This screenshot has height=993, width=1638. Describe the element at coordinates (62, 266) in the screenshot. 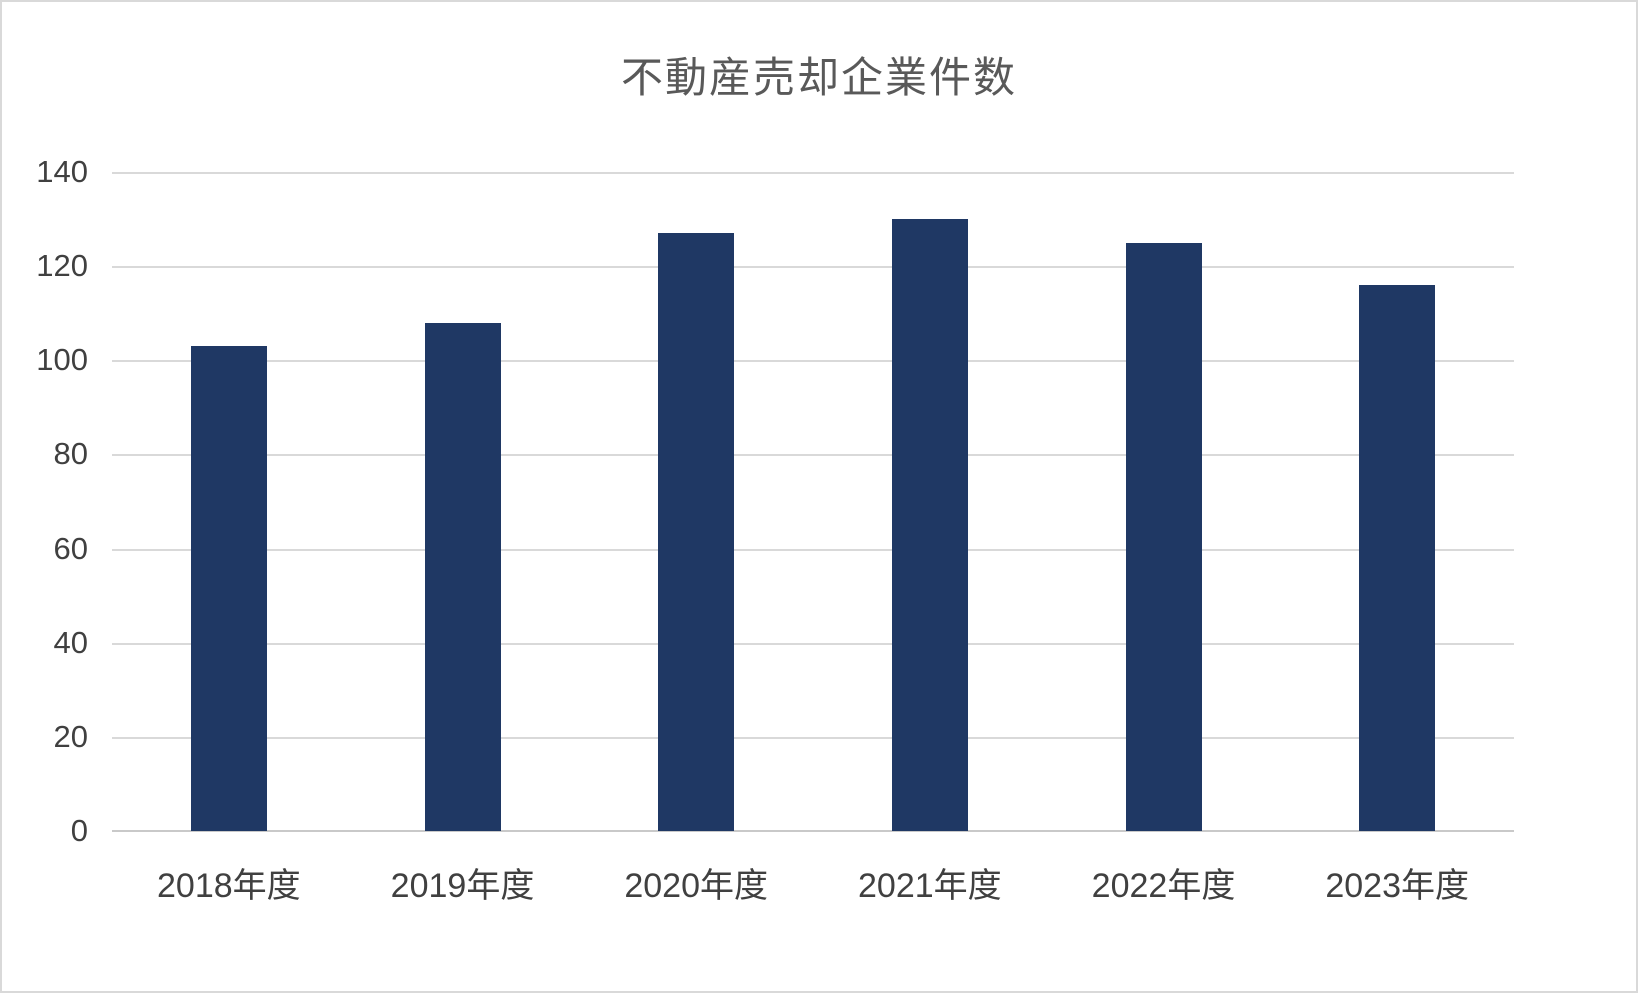

I see `y-tick-label: 120` at that location.